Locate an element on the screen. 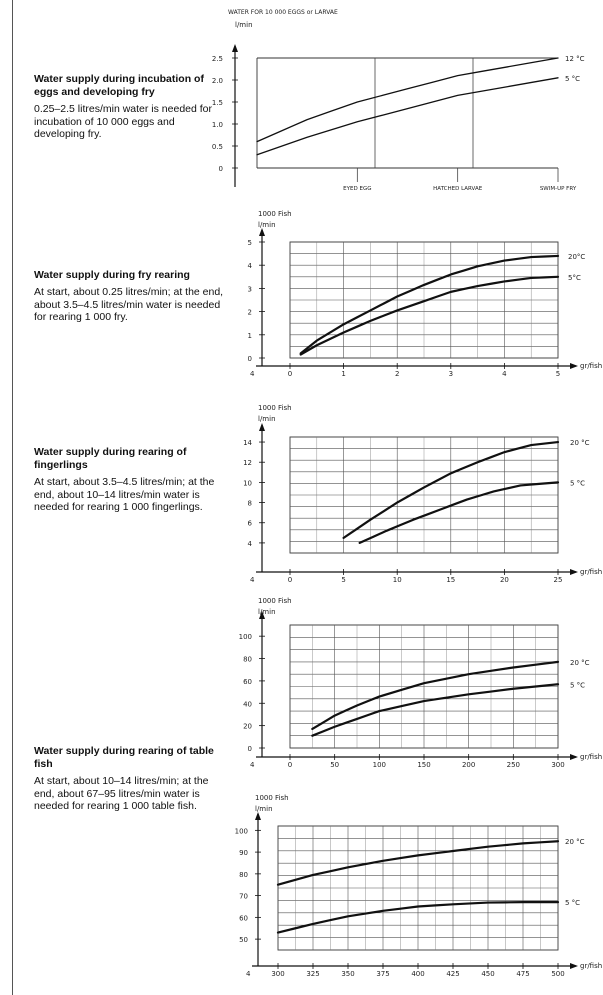 The width and height of the screenshot is (603, 995). x-tick-label: 25 is located at coordinates (558, 580).